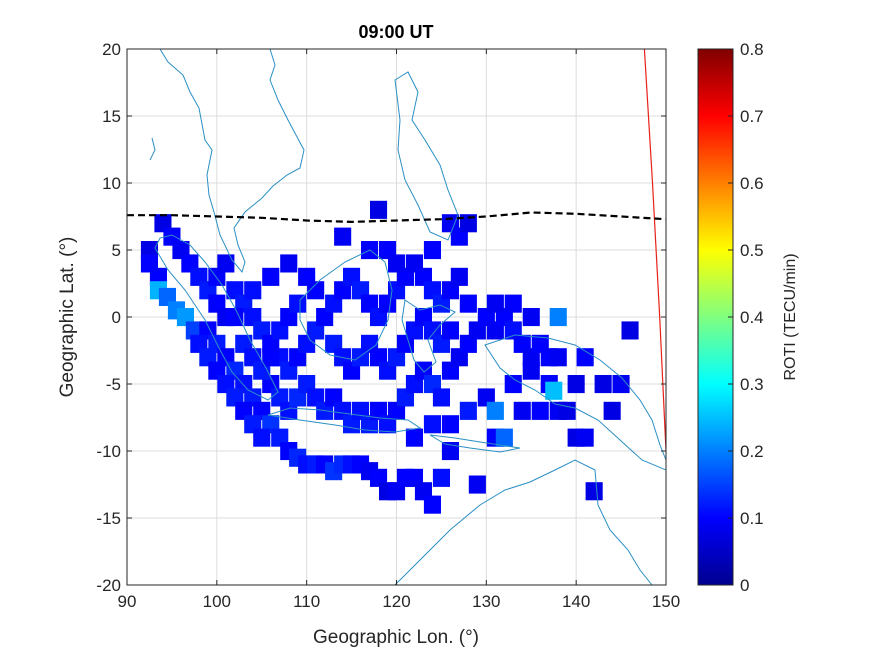 This screenshot has height=657, width=875. I want to click on coastline-sulawesi, so click(428, 336).